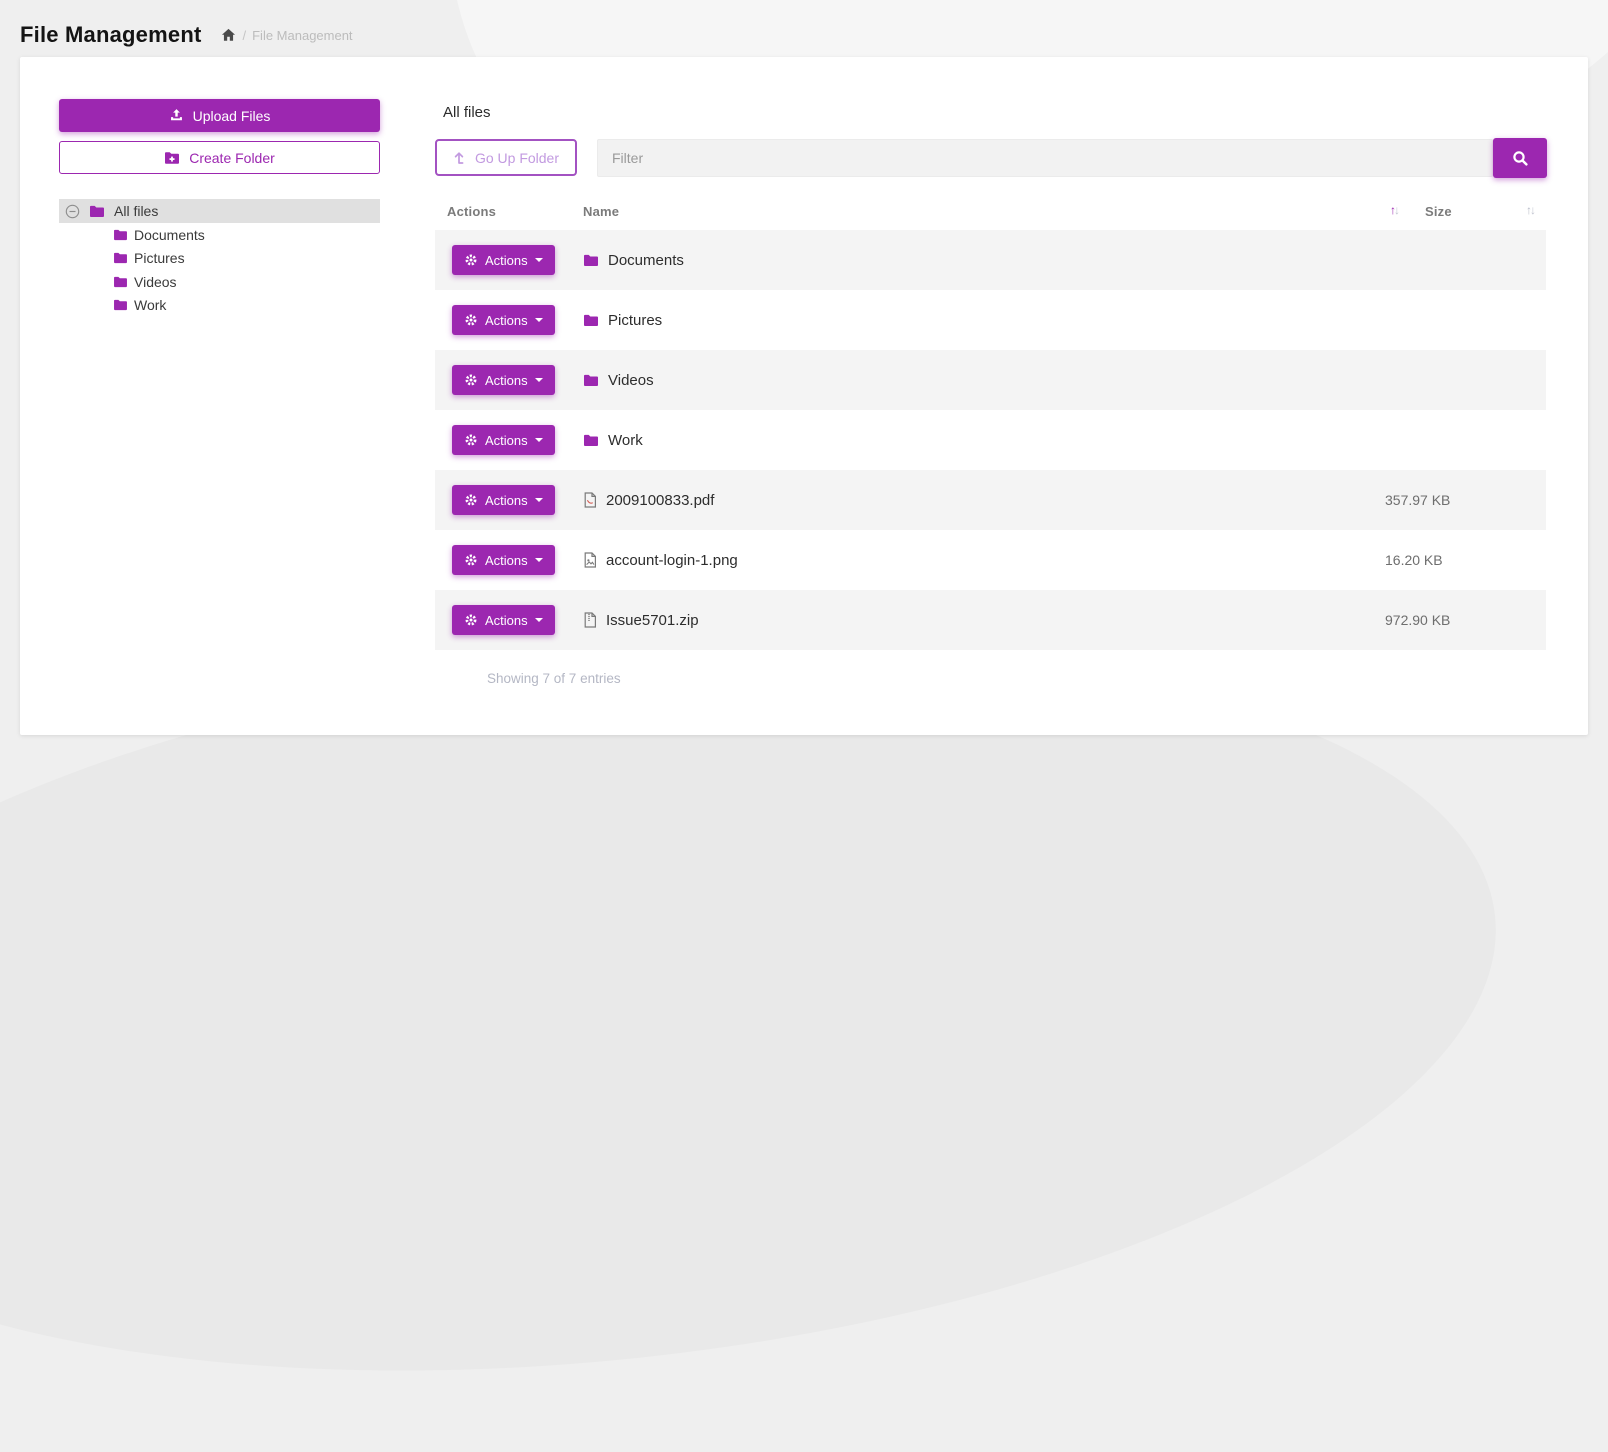 This screenshot has height=1452, width=1608. I want to click on tree-item-label: Pictures, so click(159, 258).